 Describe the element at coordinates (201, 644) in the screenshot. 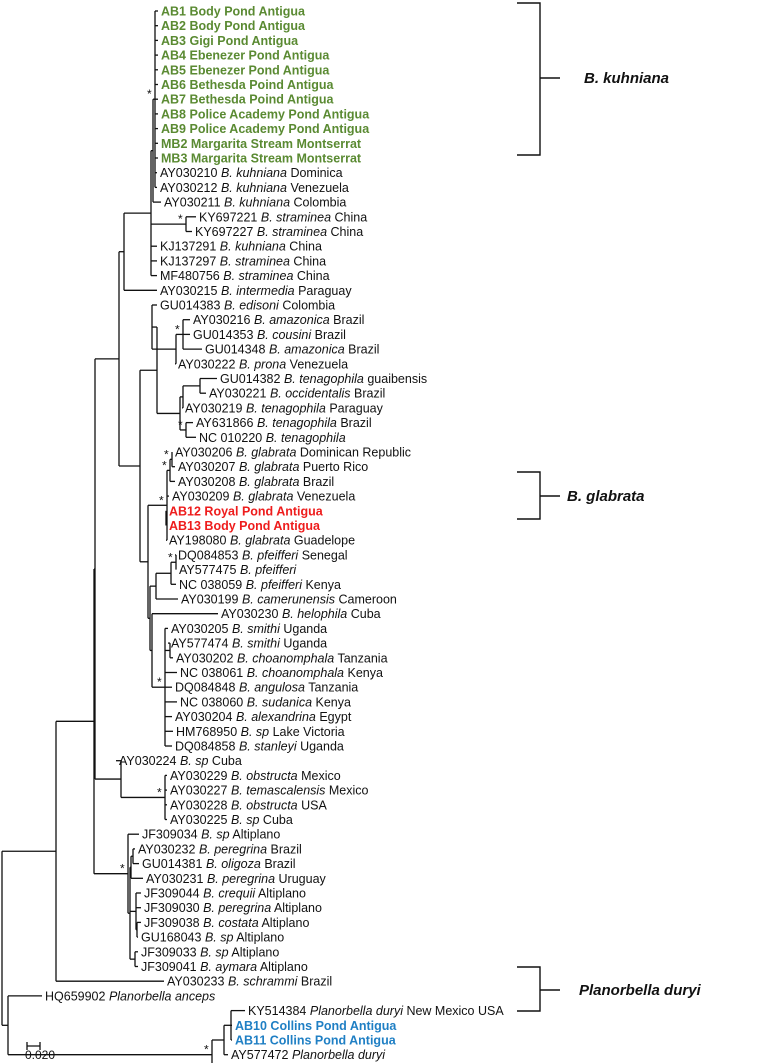

I see `tip-accession: AY577474` at that location.